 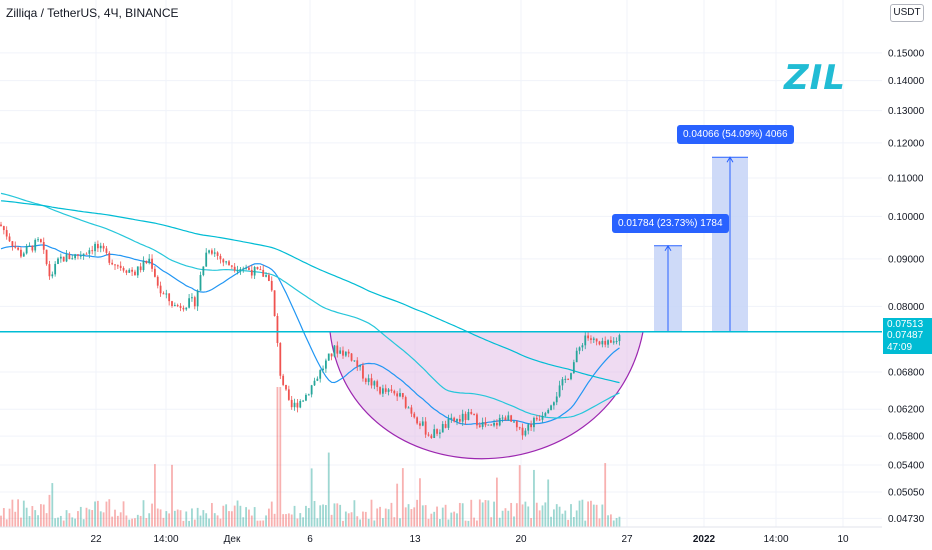 What do you see at coordinates (310, 539) in the screenshot?
I see `time-tick-label: 6` at bounding box center [310, 539].